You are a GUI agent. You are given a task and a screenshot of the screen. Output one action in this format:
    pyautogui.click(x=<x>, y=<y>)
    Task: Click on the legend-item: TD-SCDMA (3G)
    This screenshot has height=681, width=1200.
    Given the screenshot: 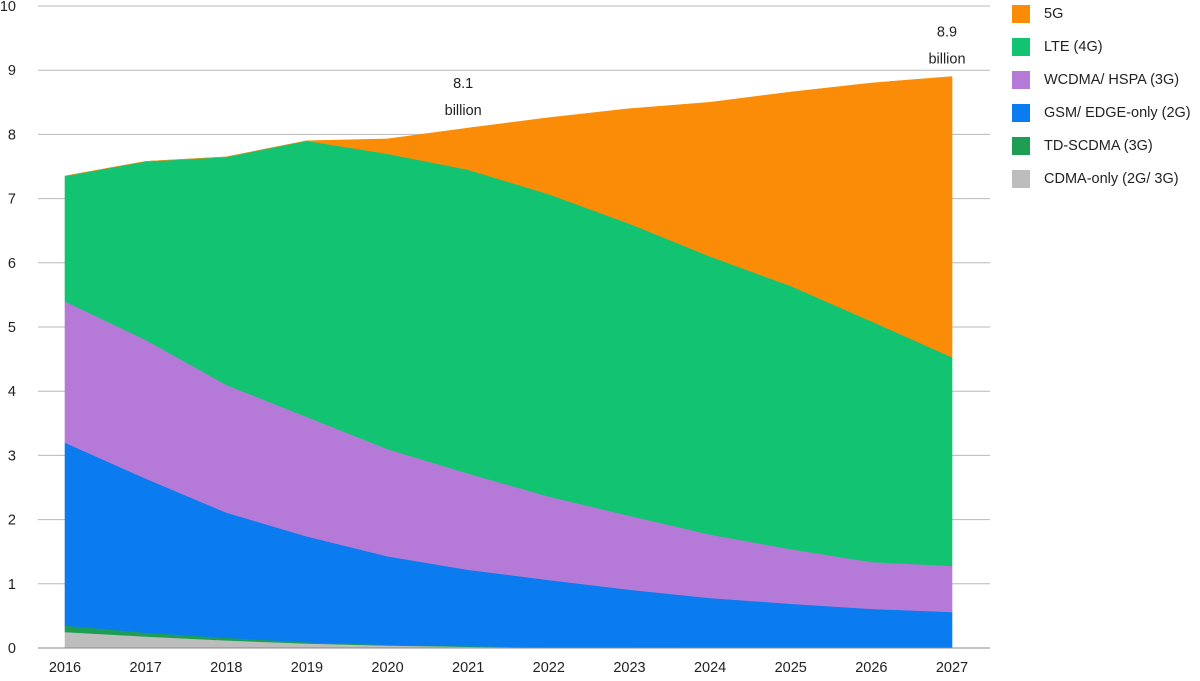 What is the action you would take?
    pyautogui.click(x=1082, y=146)
    